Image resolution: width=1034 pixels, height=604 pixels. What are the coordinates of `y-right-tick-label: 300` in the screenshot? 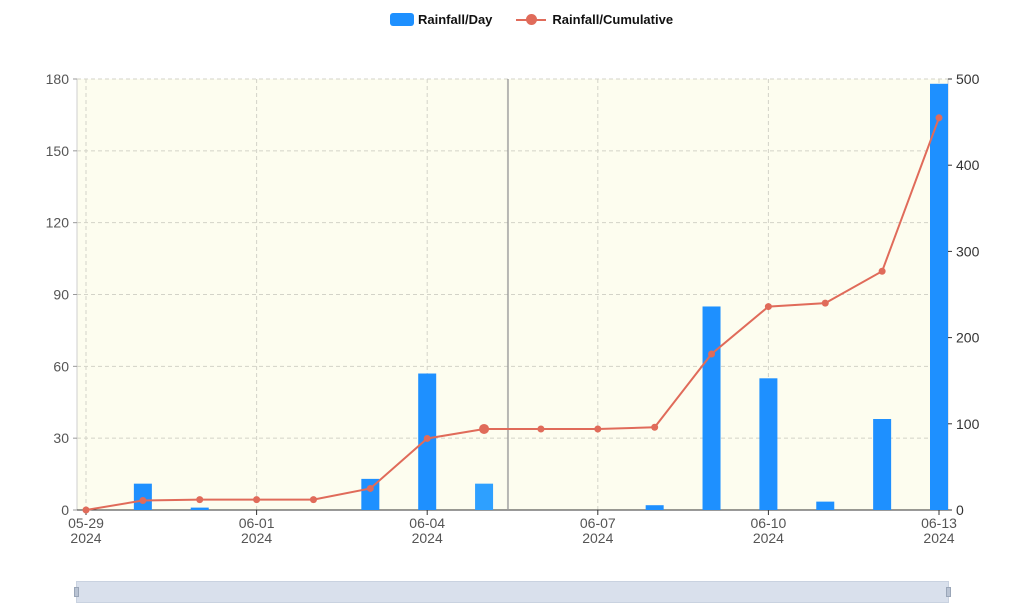 It's located at (968, 251).